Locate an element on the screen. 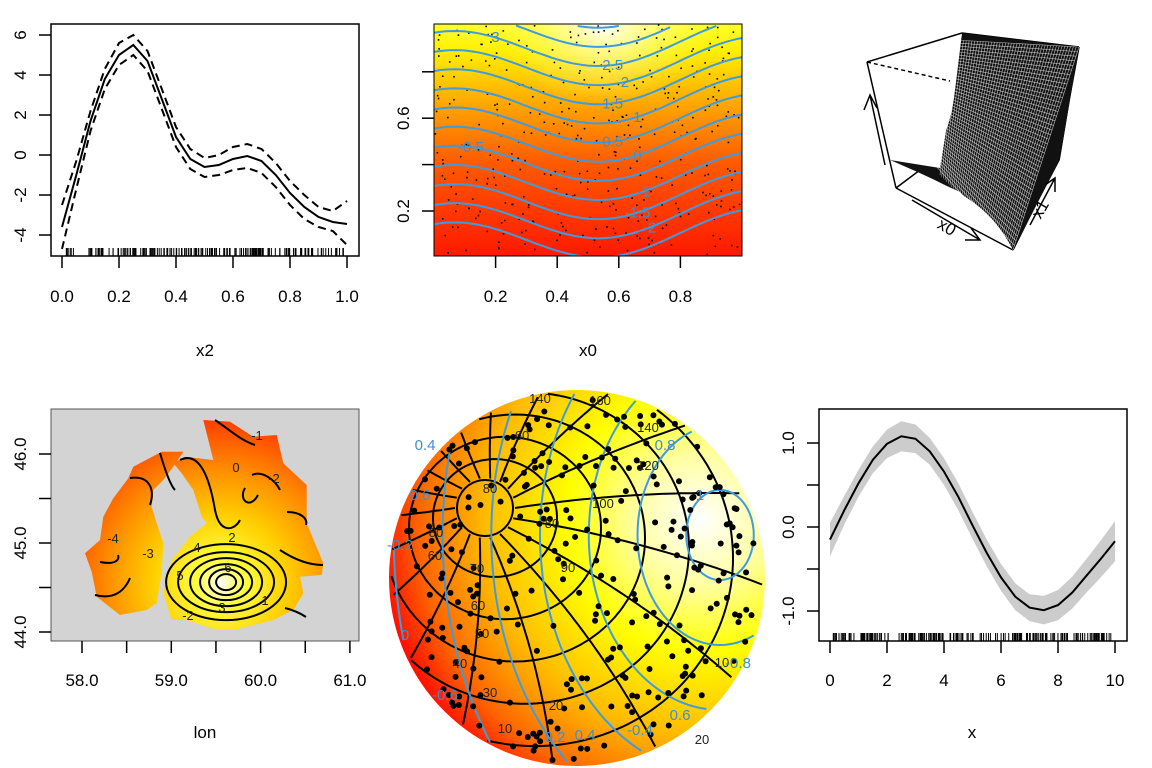  x-axis-label: lon is located at coordinates (205, 732).